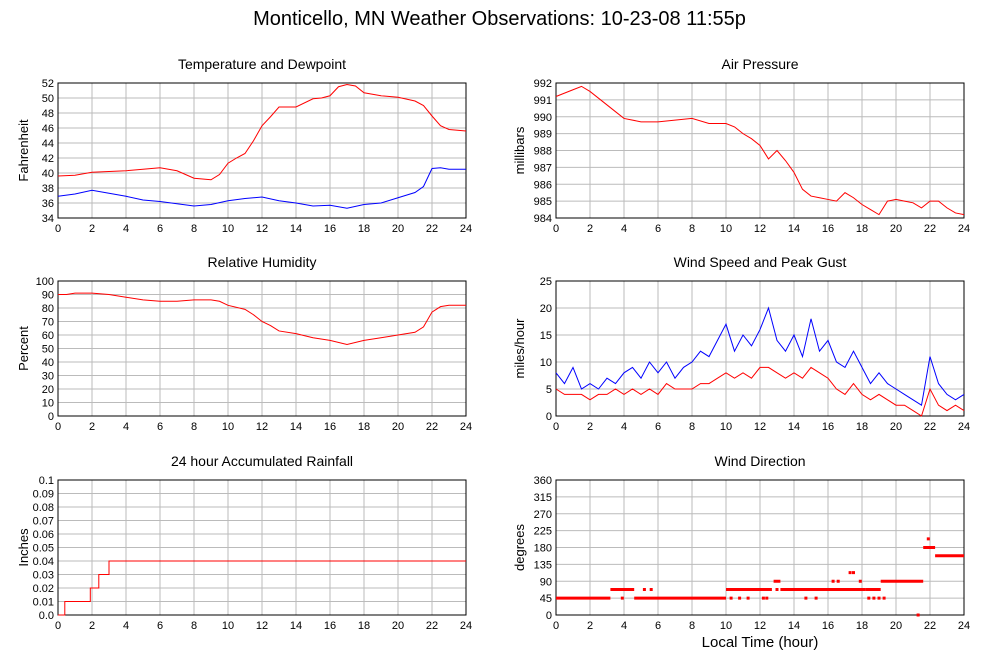 This screenshot has width=999, height=659. I want to click on y-axis-label: Inches, so click(23, 547).